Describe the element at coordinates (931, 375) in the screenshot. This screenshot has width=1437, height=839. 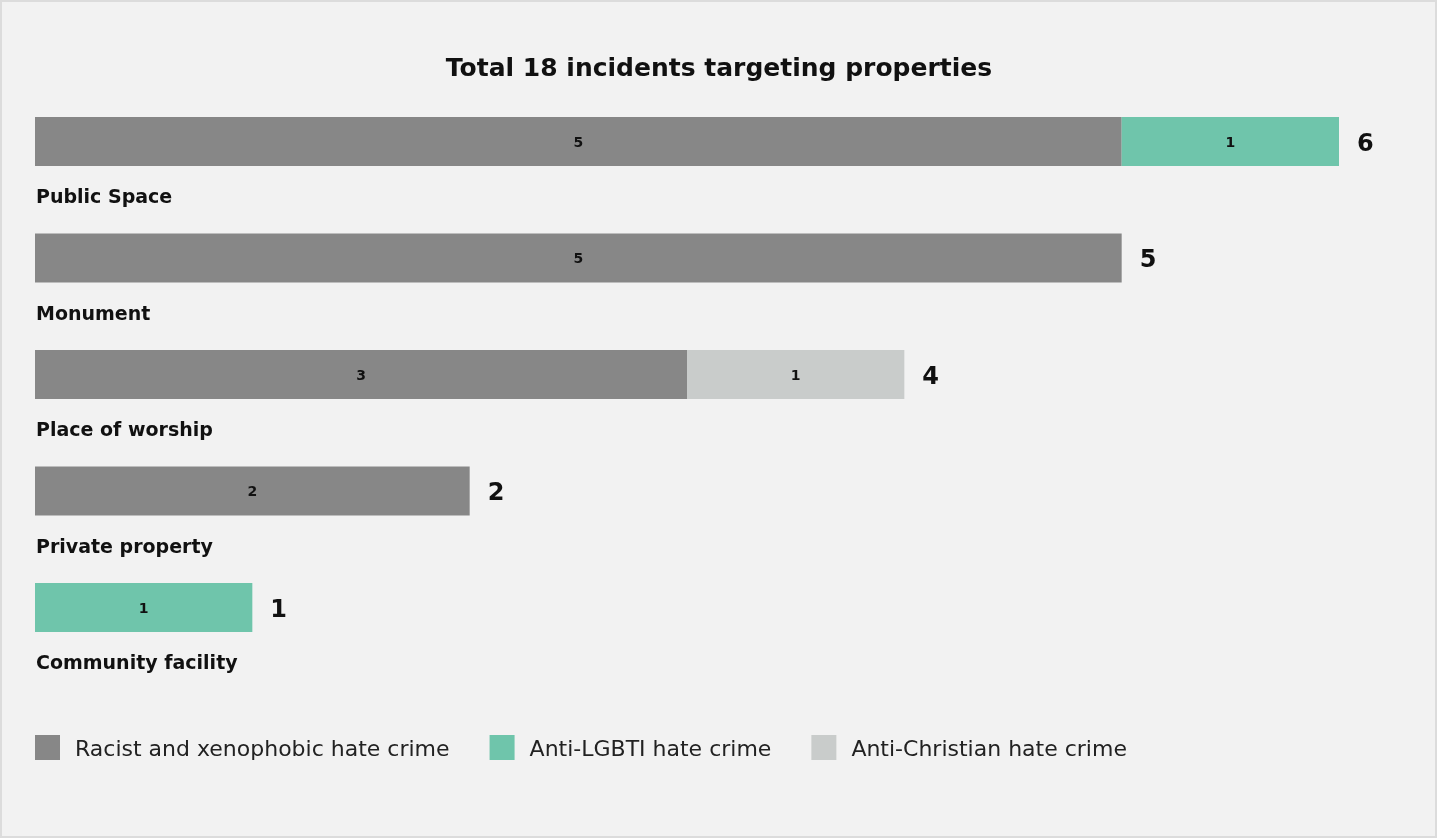
I see `total-label: 4` at that location.